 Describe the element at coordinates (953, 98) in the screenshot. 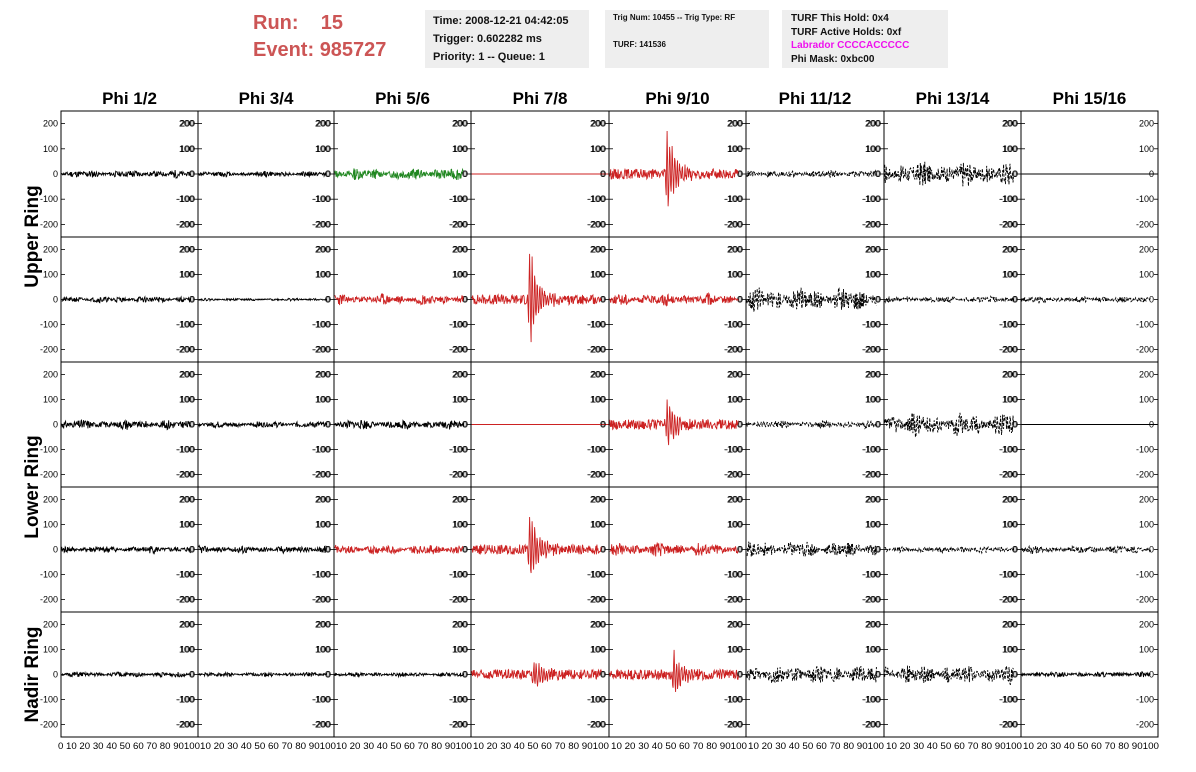

I see `column-title: Phi 13/14` at that location.